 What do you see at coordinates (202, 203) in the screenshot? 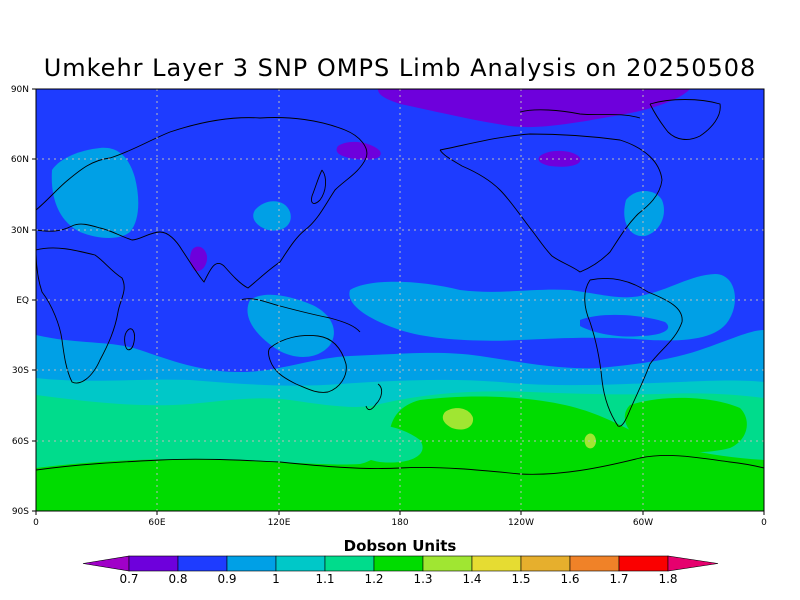
I see `coast-europe-asia` at bounding box center [202, 203].